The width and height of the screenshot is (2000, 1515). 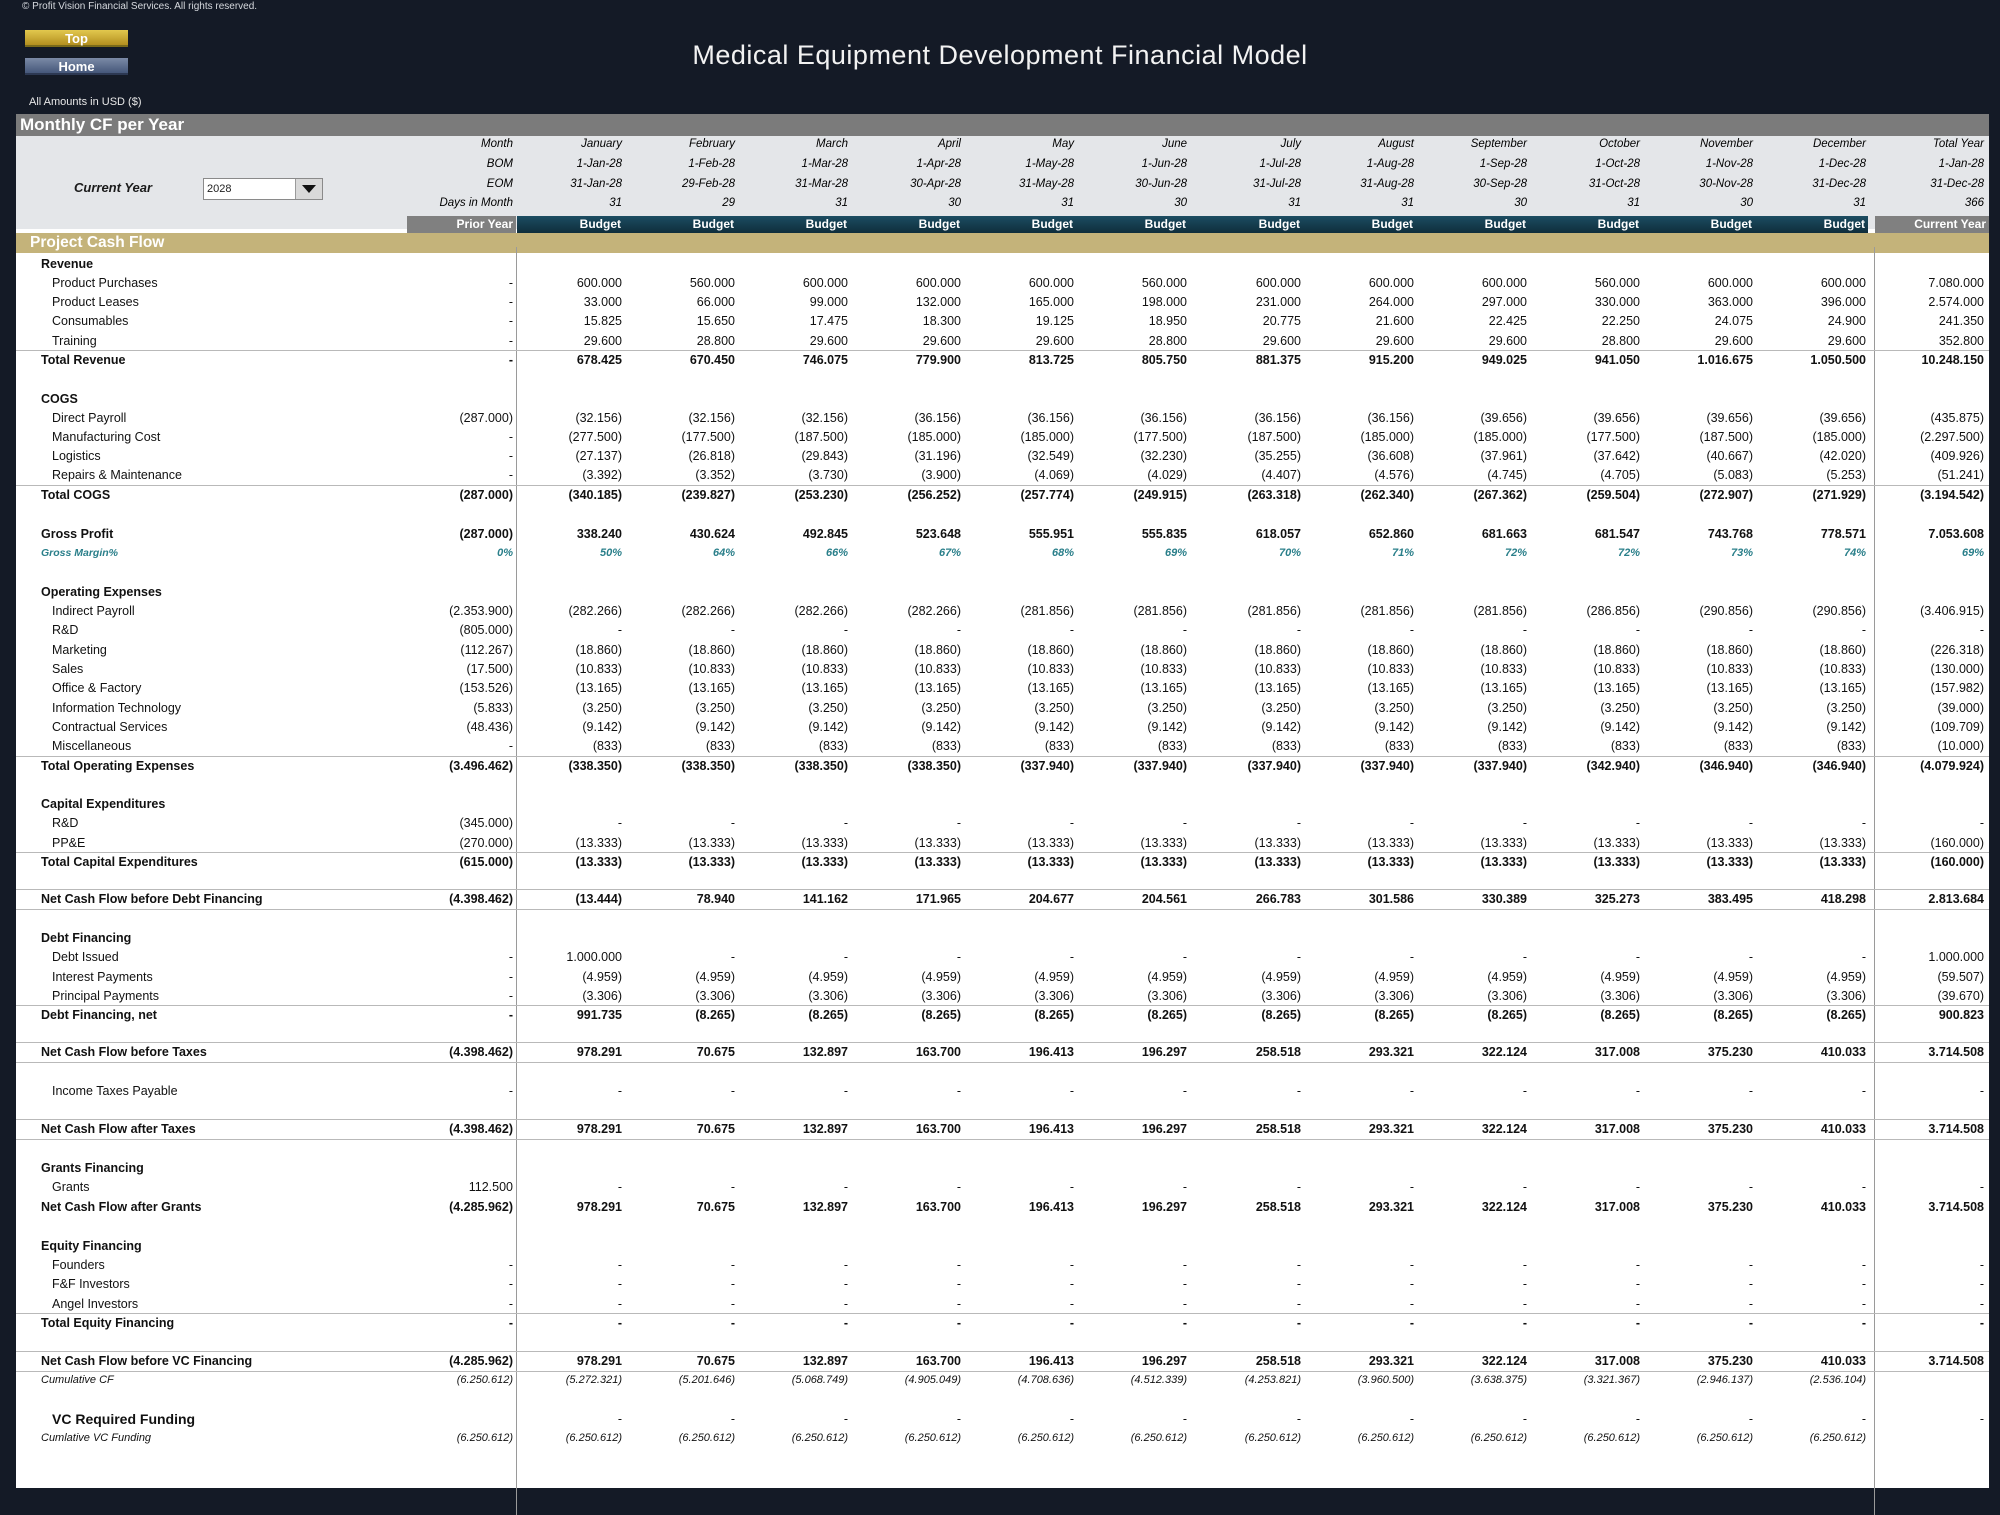 I want to click on budget-cell: 317.008, so click(x=1617, y=1361).